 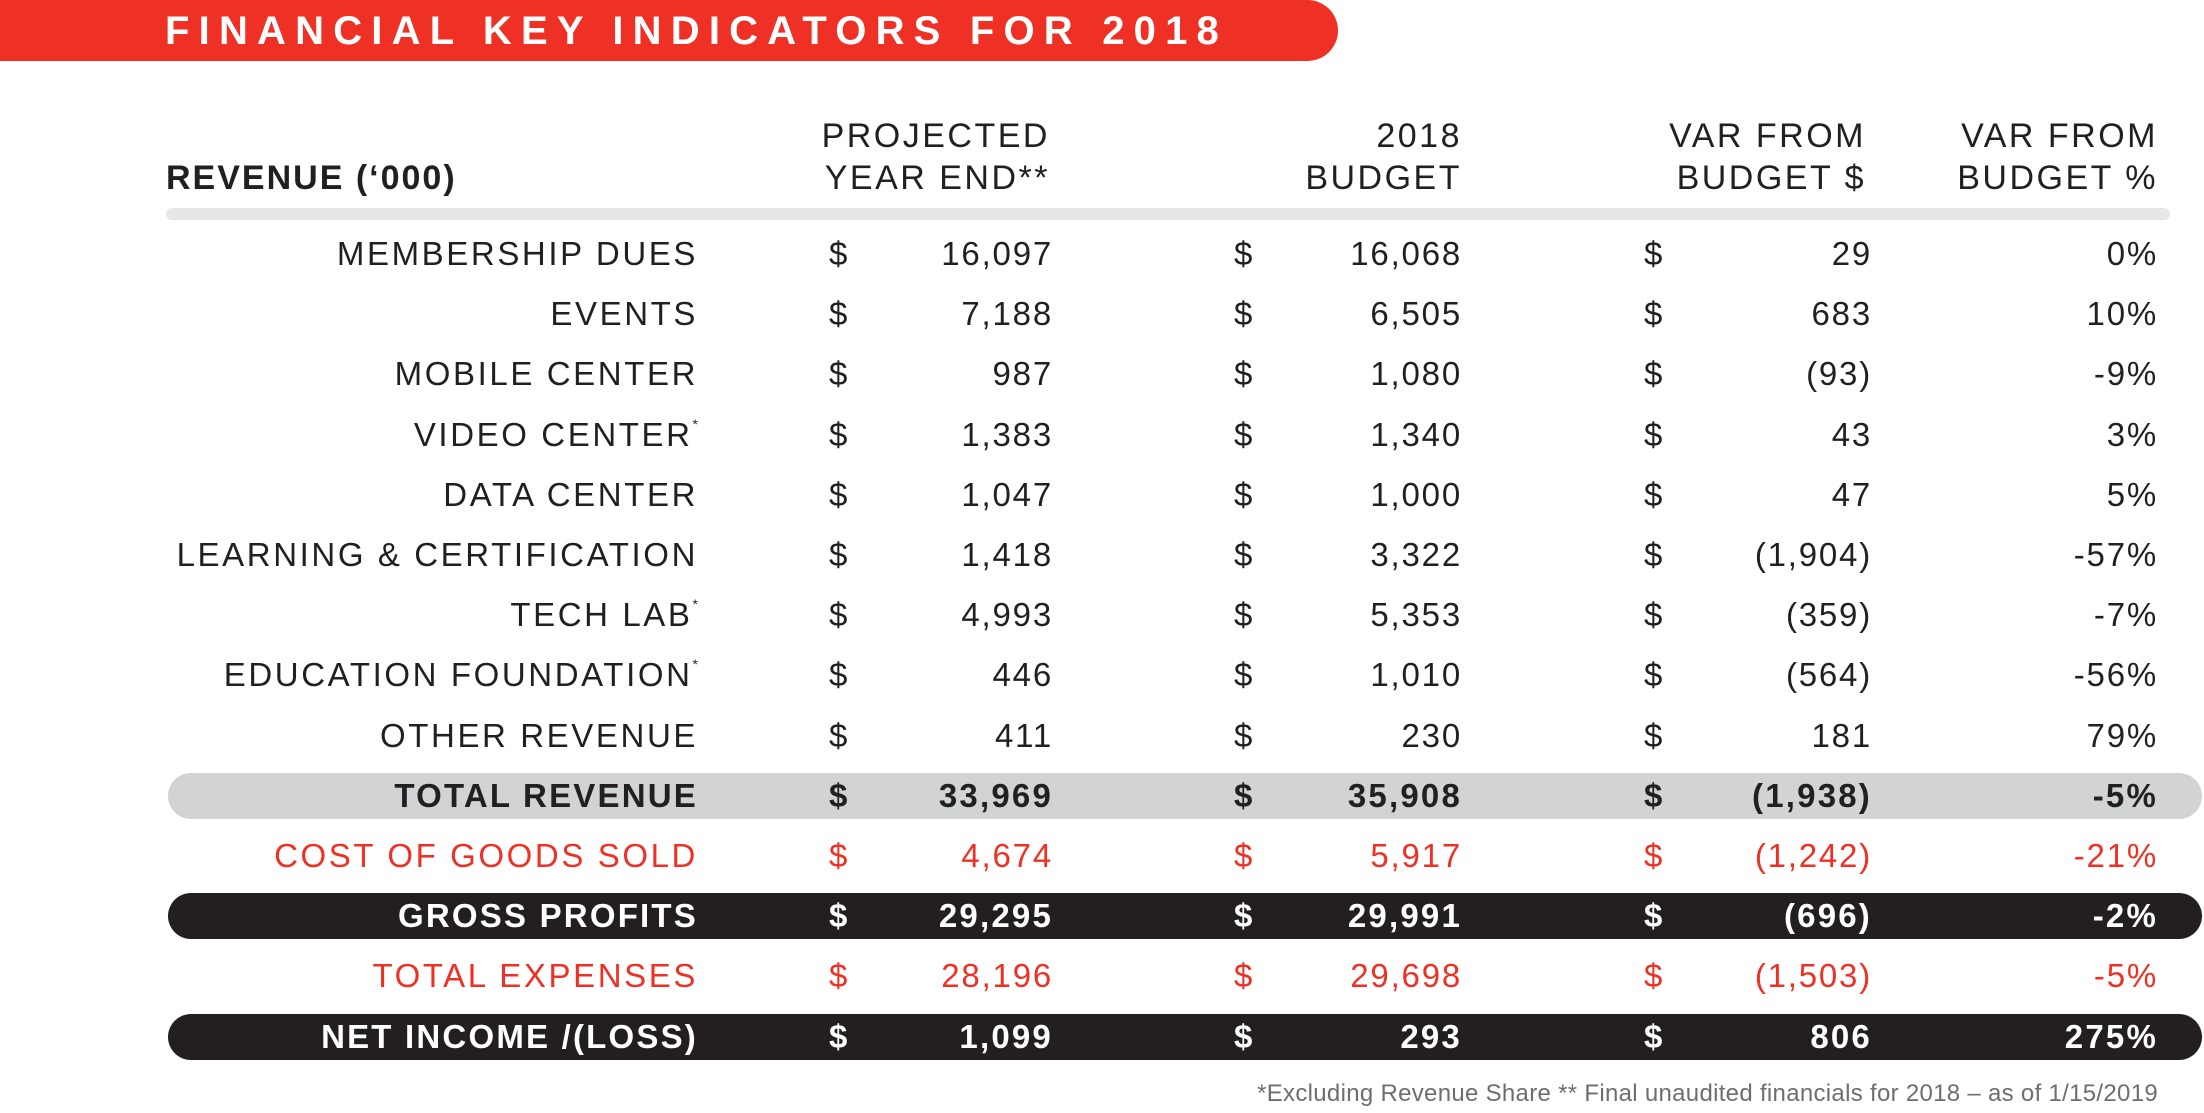 I want to click on table-row: EVENTS $7,188 $6,505 $683 10%, so click(x=1102, y=314).